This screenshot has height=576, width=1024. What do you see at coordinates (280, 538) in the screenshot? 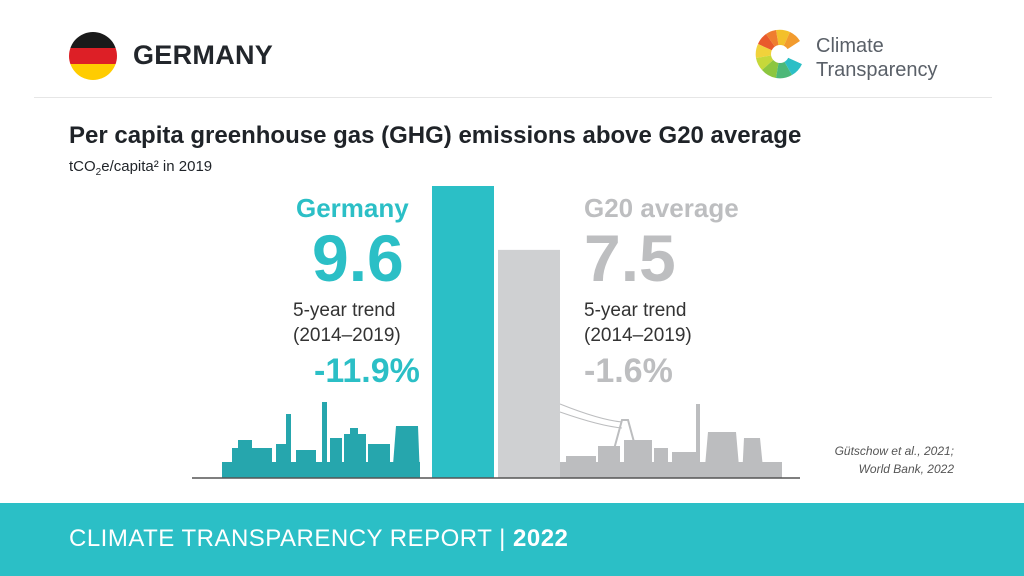
I see `footer-report-name: CLIMATE TRANSPARENCY REPORT` at bounding box center [280, 538].